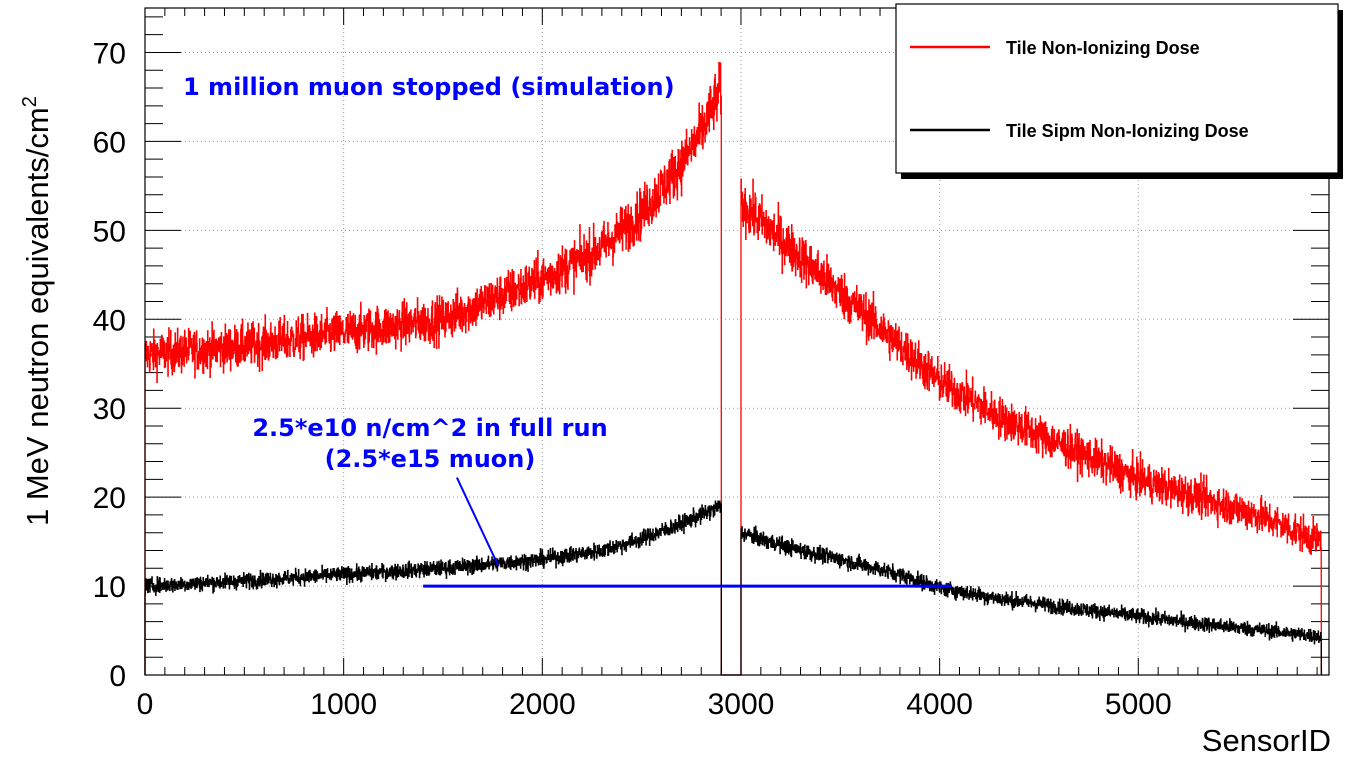 The image size is (1348, 758). What do you see at coordinates (429, 87) in the screenshot?
I see `annotation-simulation: 1 million muon stopped (simulation)` at bounding box center [429, 87].